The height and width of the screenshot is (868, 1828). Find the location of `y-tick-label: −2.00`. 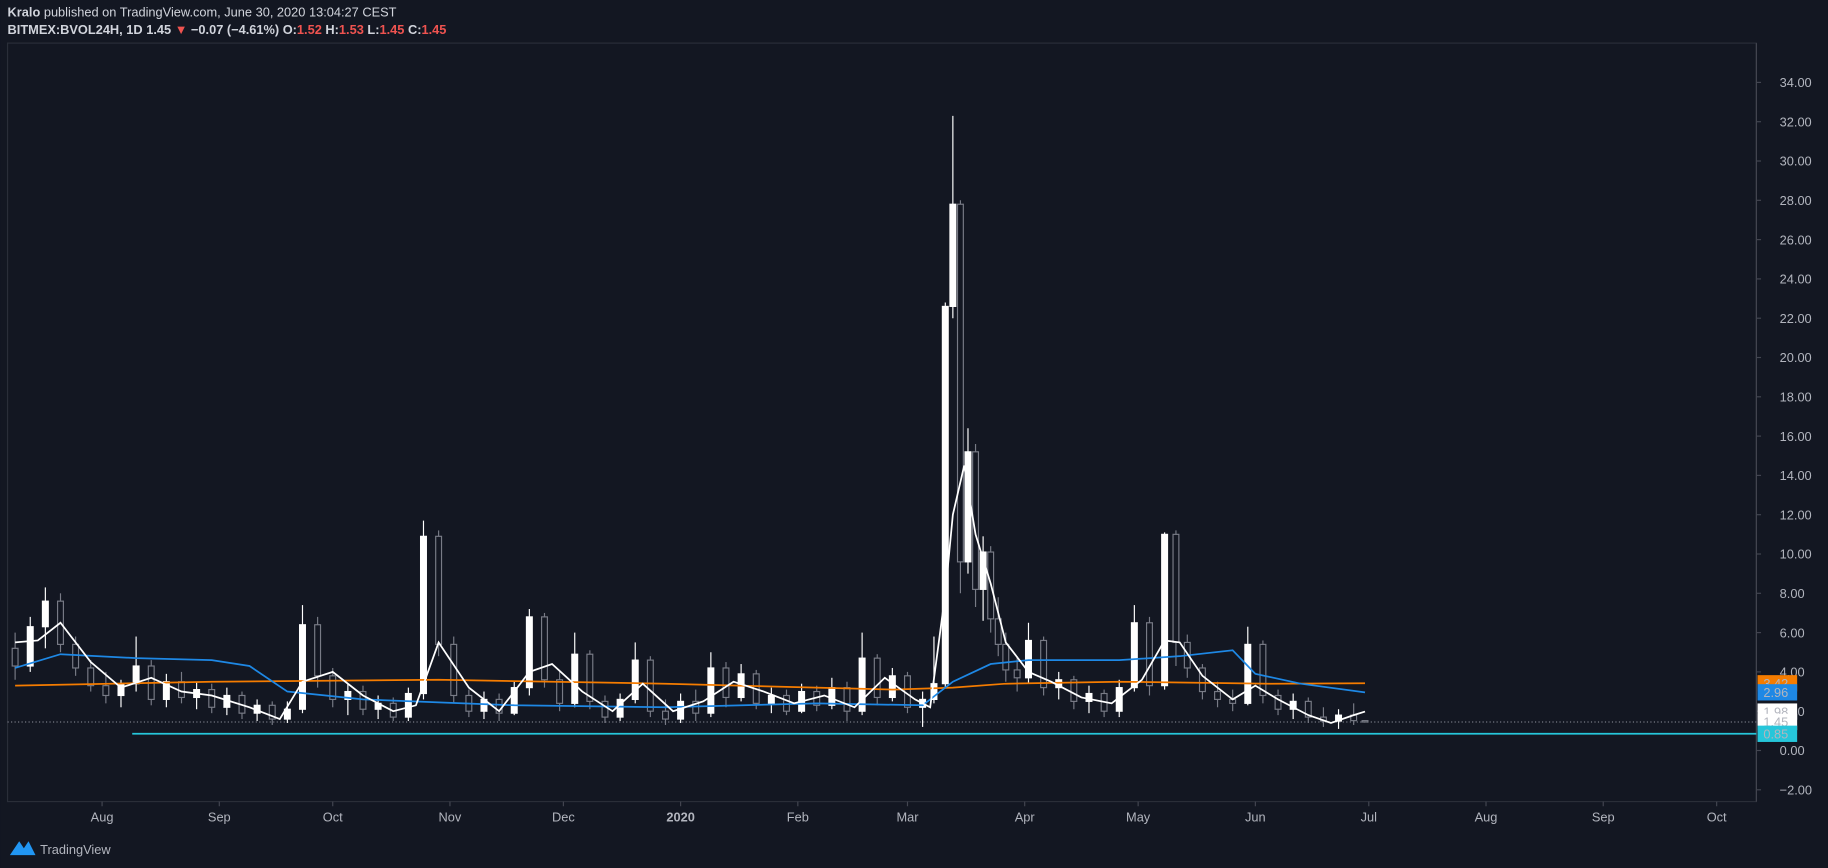

y-tick-label: −2.00 is located at coordinates (1796, 789).